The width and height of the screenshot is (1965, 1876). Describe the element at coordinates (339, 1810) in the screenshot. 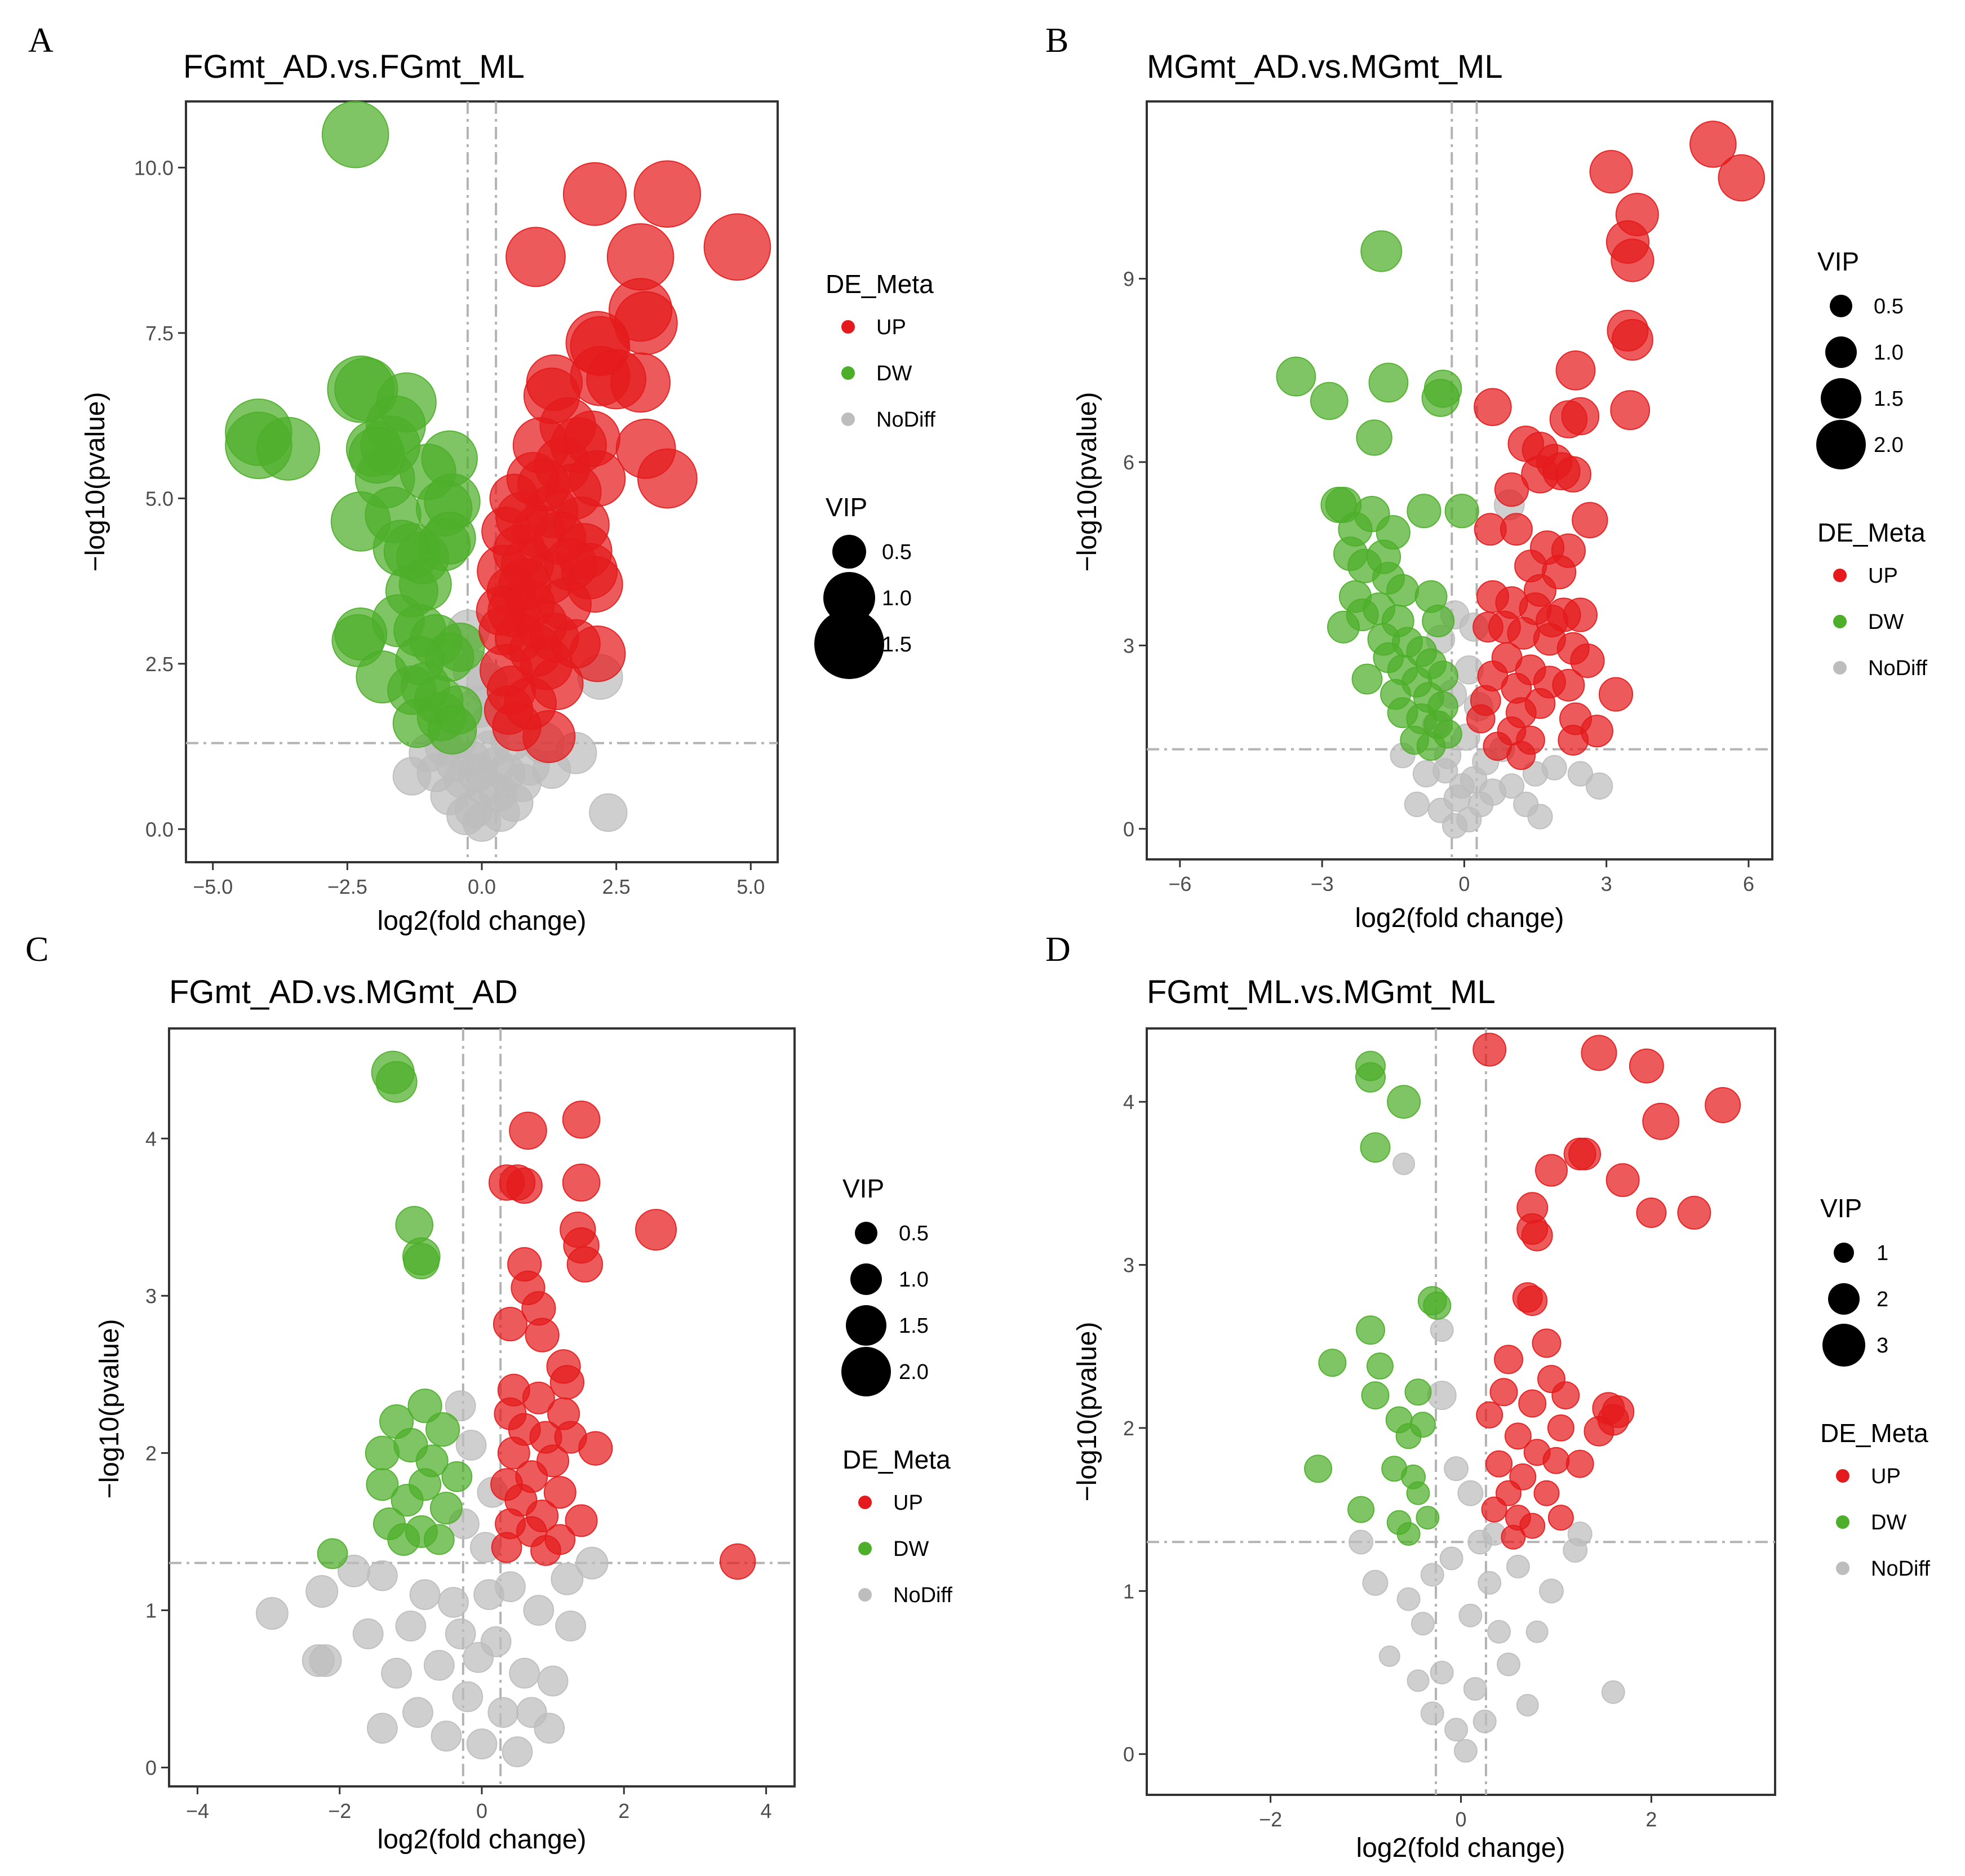

I see `x-tick-label: −2` at that location.